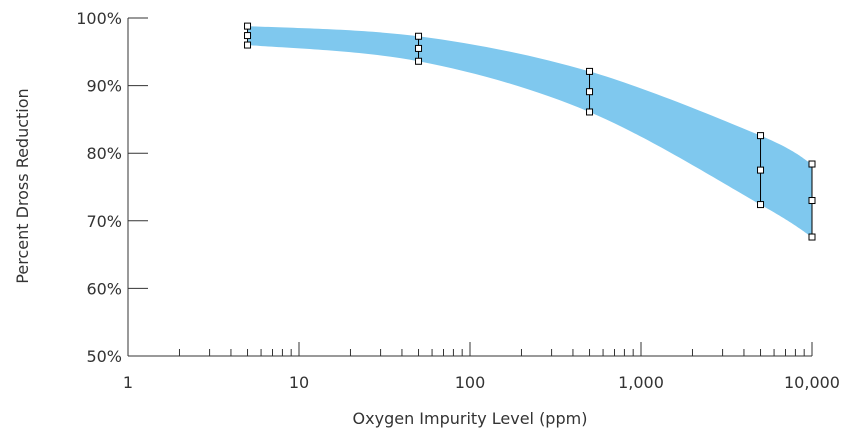 This screenshot has width=852, height=436. I want to click on y-tick-label: 50%, so click(104, 356).